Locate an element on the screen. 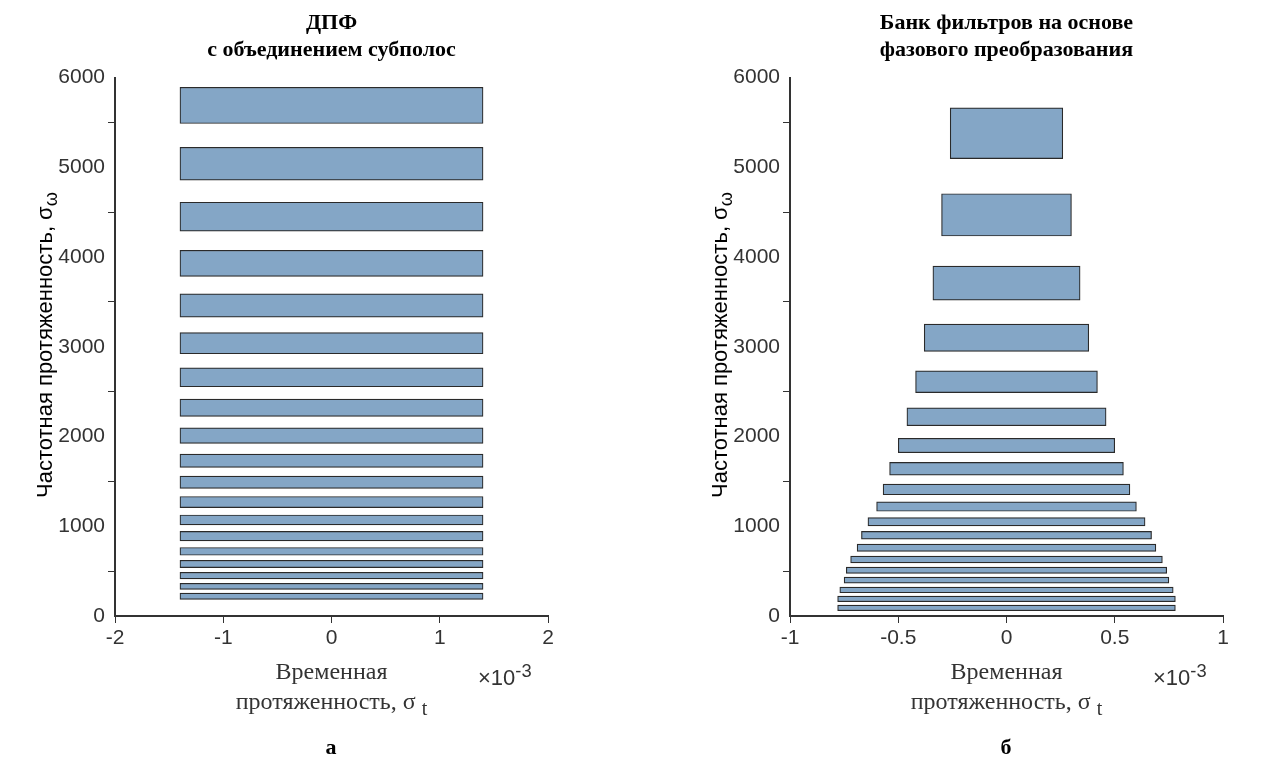 This screenshot has height=781, width=1270. x-tick-label: 2 is located at coordinates (548, 637).